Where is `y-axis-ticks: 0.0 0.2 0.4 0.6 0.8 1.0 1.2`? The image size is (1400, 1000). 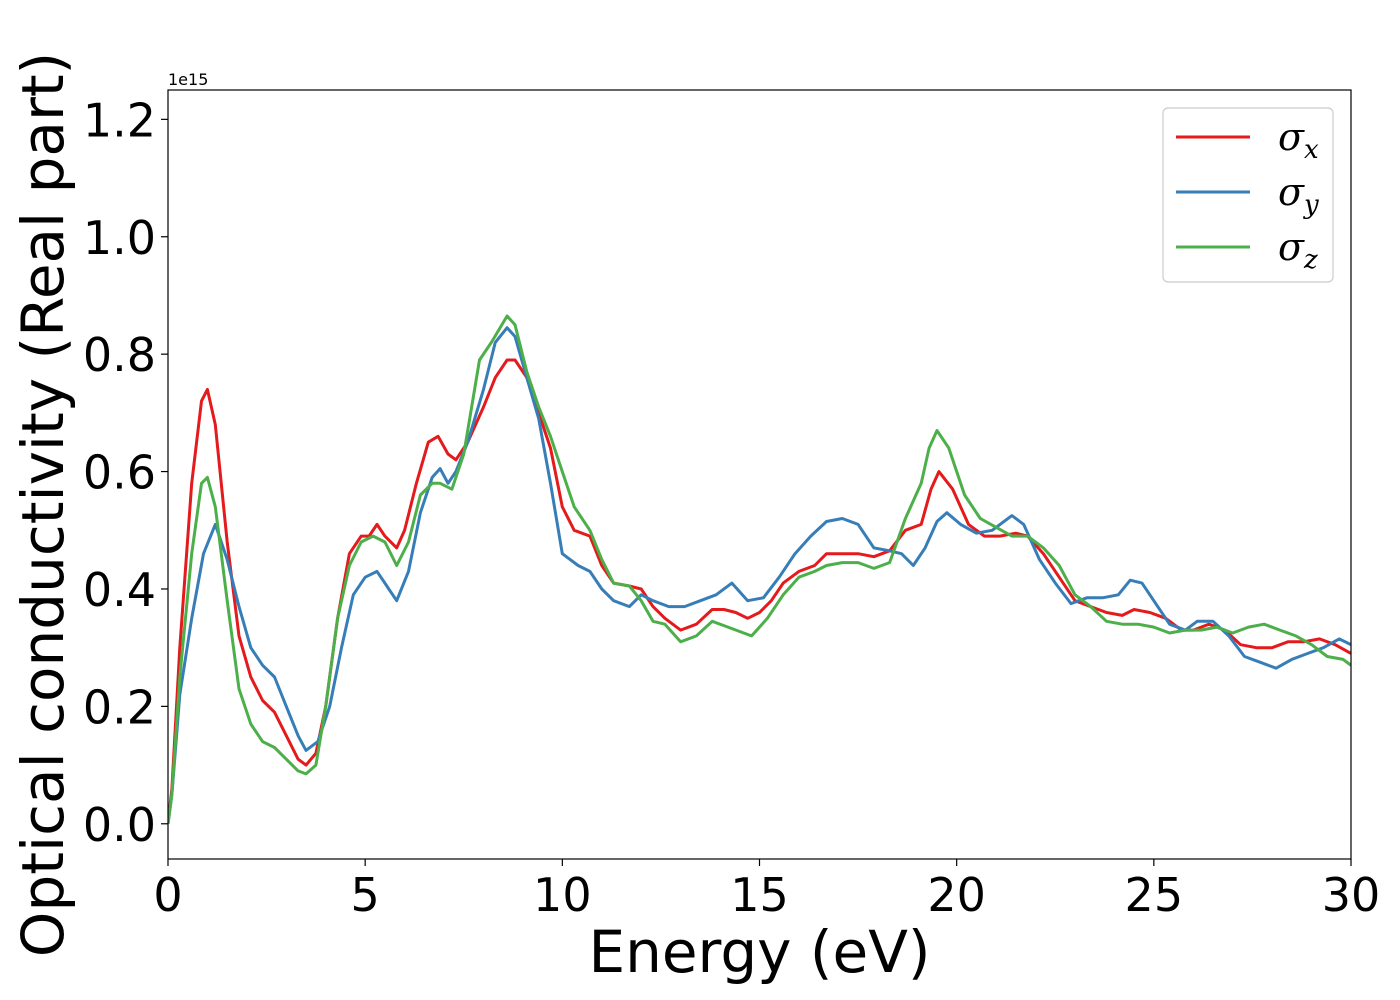 y-axis-ticks: 0.0 0.2 0.4 0.6 0.8 1.0 1.2 is located at coordinates (125, 472).